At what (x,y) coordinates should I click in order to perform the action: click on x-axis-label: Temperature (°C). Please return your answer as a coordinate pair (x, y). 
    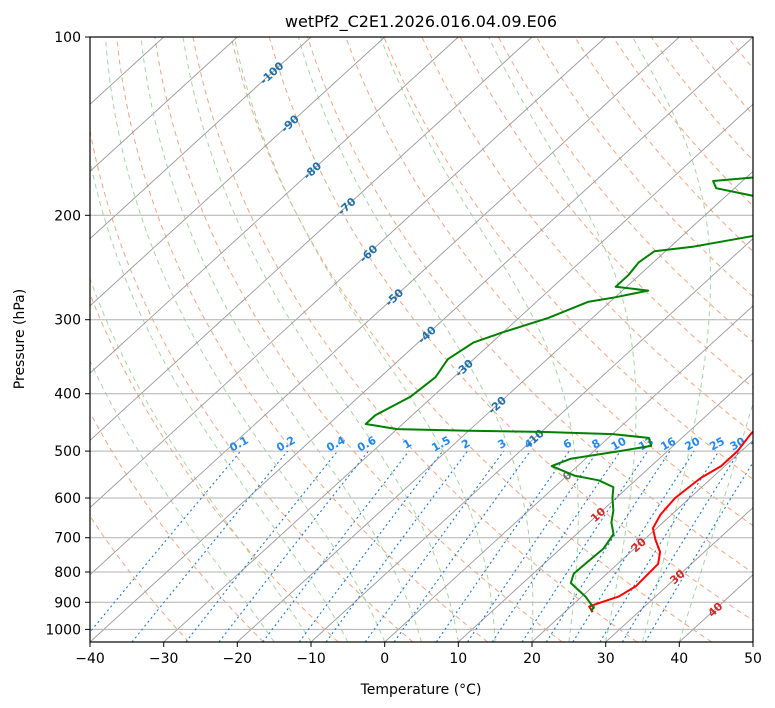
    Looking at the image, I should click on (421, 690).